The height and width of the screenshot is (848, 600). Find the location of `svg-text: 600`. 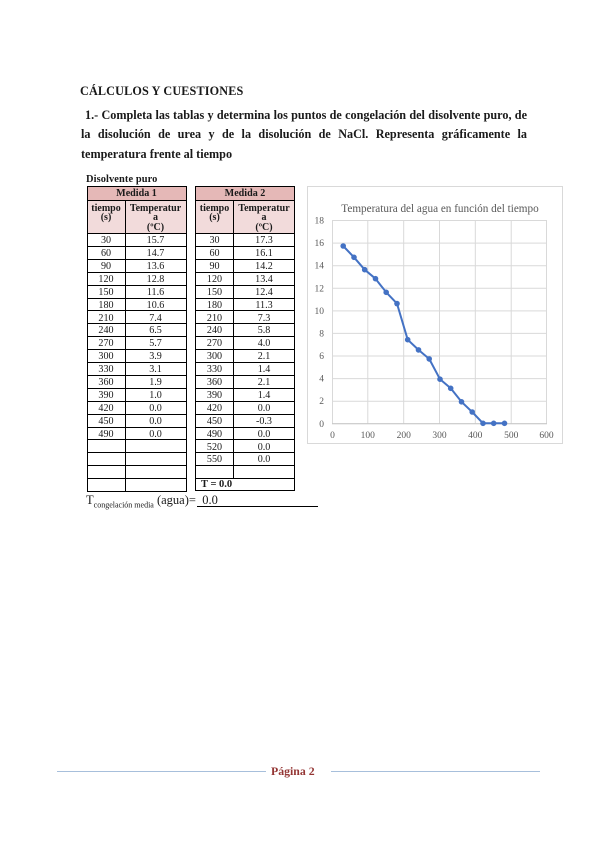

svg-text: 600 is located at coordinates (546, 436).